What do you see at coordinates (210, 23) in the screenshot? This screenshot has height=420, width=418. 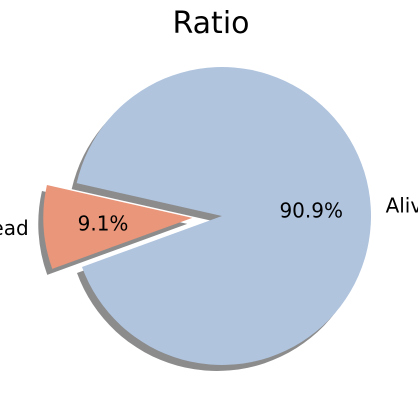 I see `chart-title: Ratio` at bounding box center [210, 23].